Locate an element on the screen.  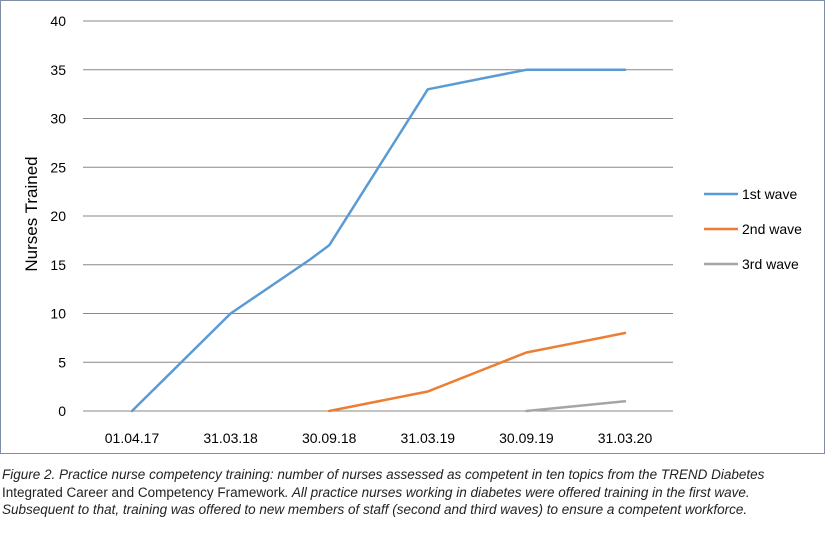
x-tick-label: 01.04.17 is located at coordinates (132, 438).